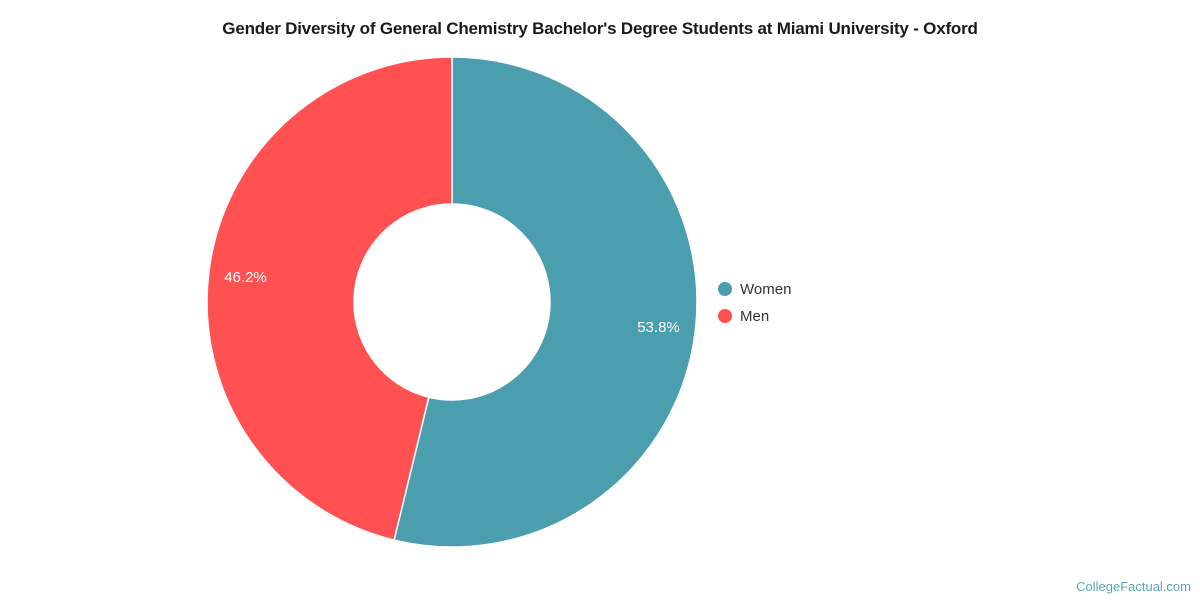  Describe the element at coordinates (1133, 586) in the screenshot. I see `watermark-credit: CollegeFactual.com` at that location.